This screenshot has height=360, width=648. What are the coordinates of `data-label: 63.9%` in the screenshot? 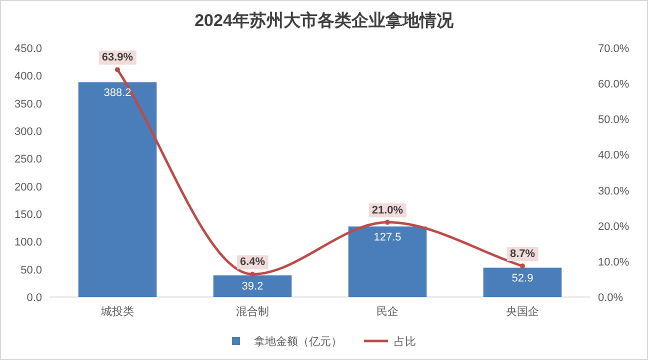 It's located at (118, 58).